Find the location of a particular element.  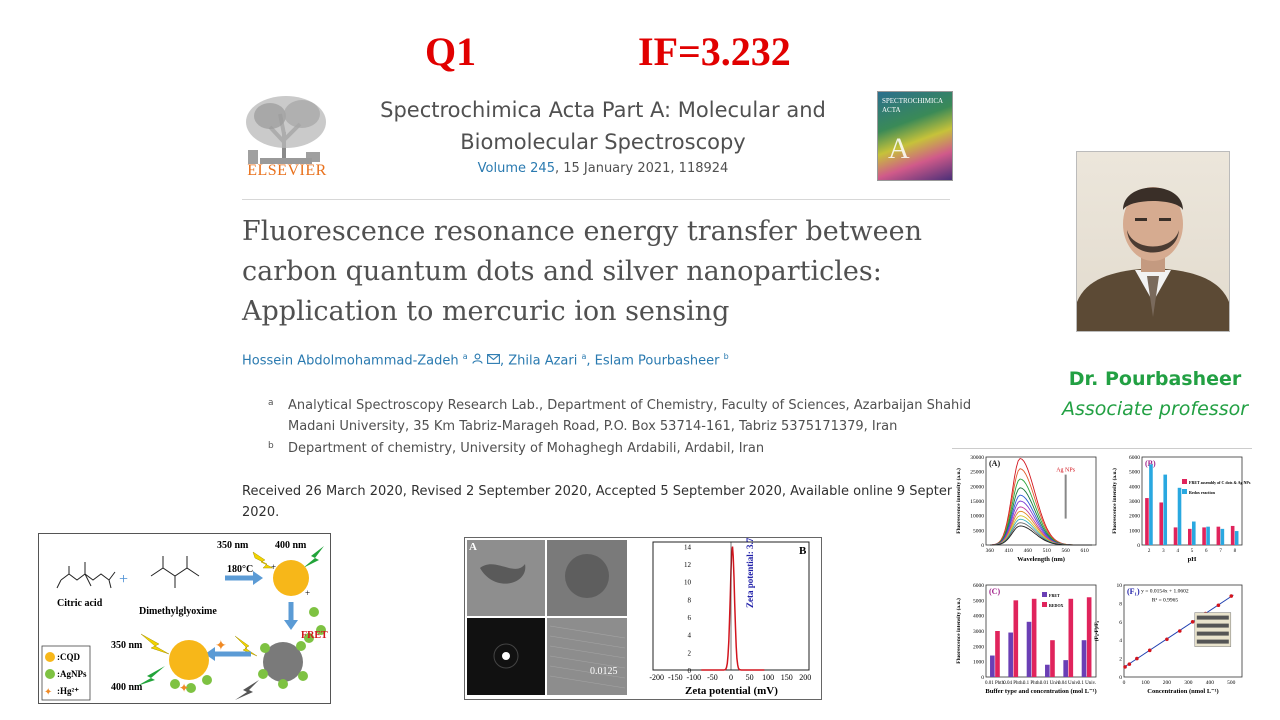

x-tick-label: 460 is located at coordinates (1028, 551).